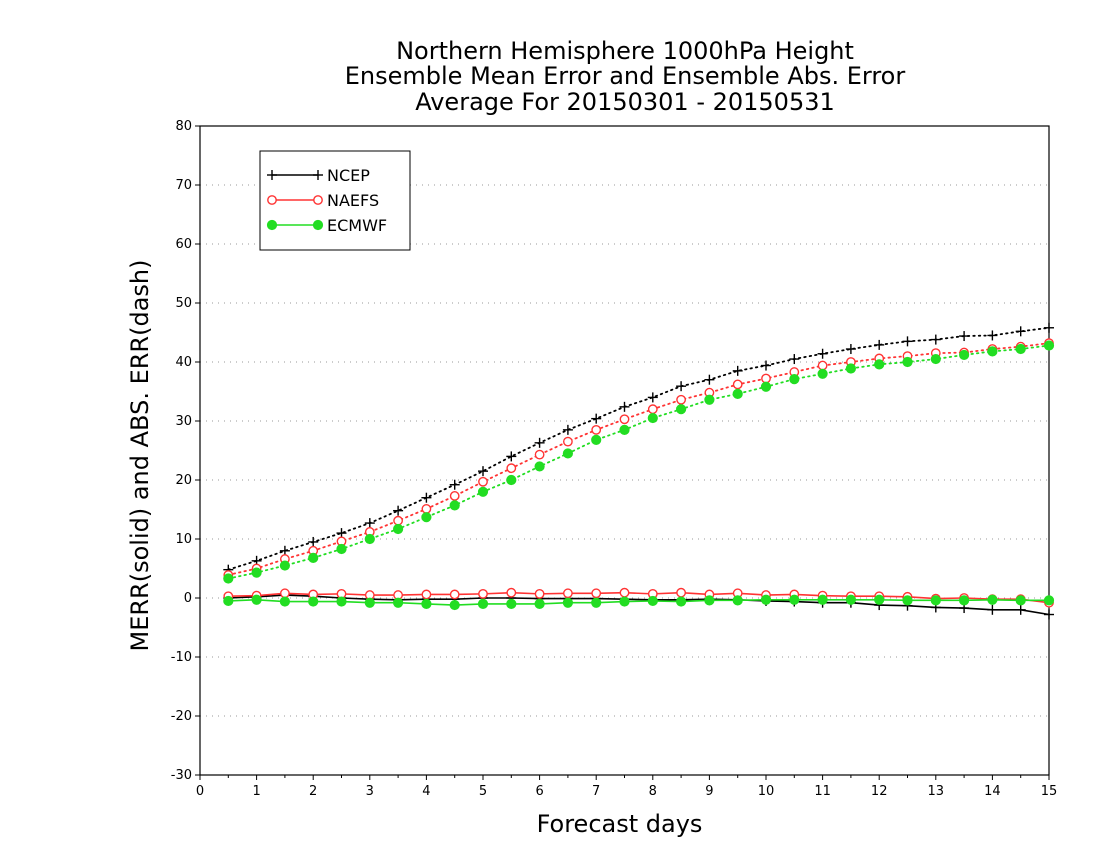 This screenshot has height=850, width=1100. I want to click on legend-label: NCEP, so click(348, 175).